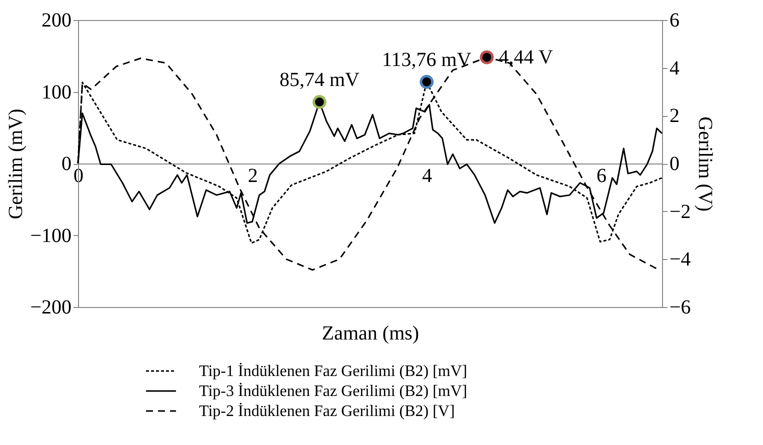 This screenshot has height=445, width=763. Describe the element at coordinates (333, 371) in the screenshot. I see `legend-label: Tip-1 İndüklenen Faz Gerilimi (B2) [mV]` at that location.